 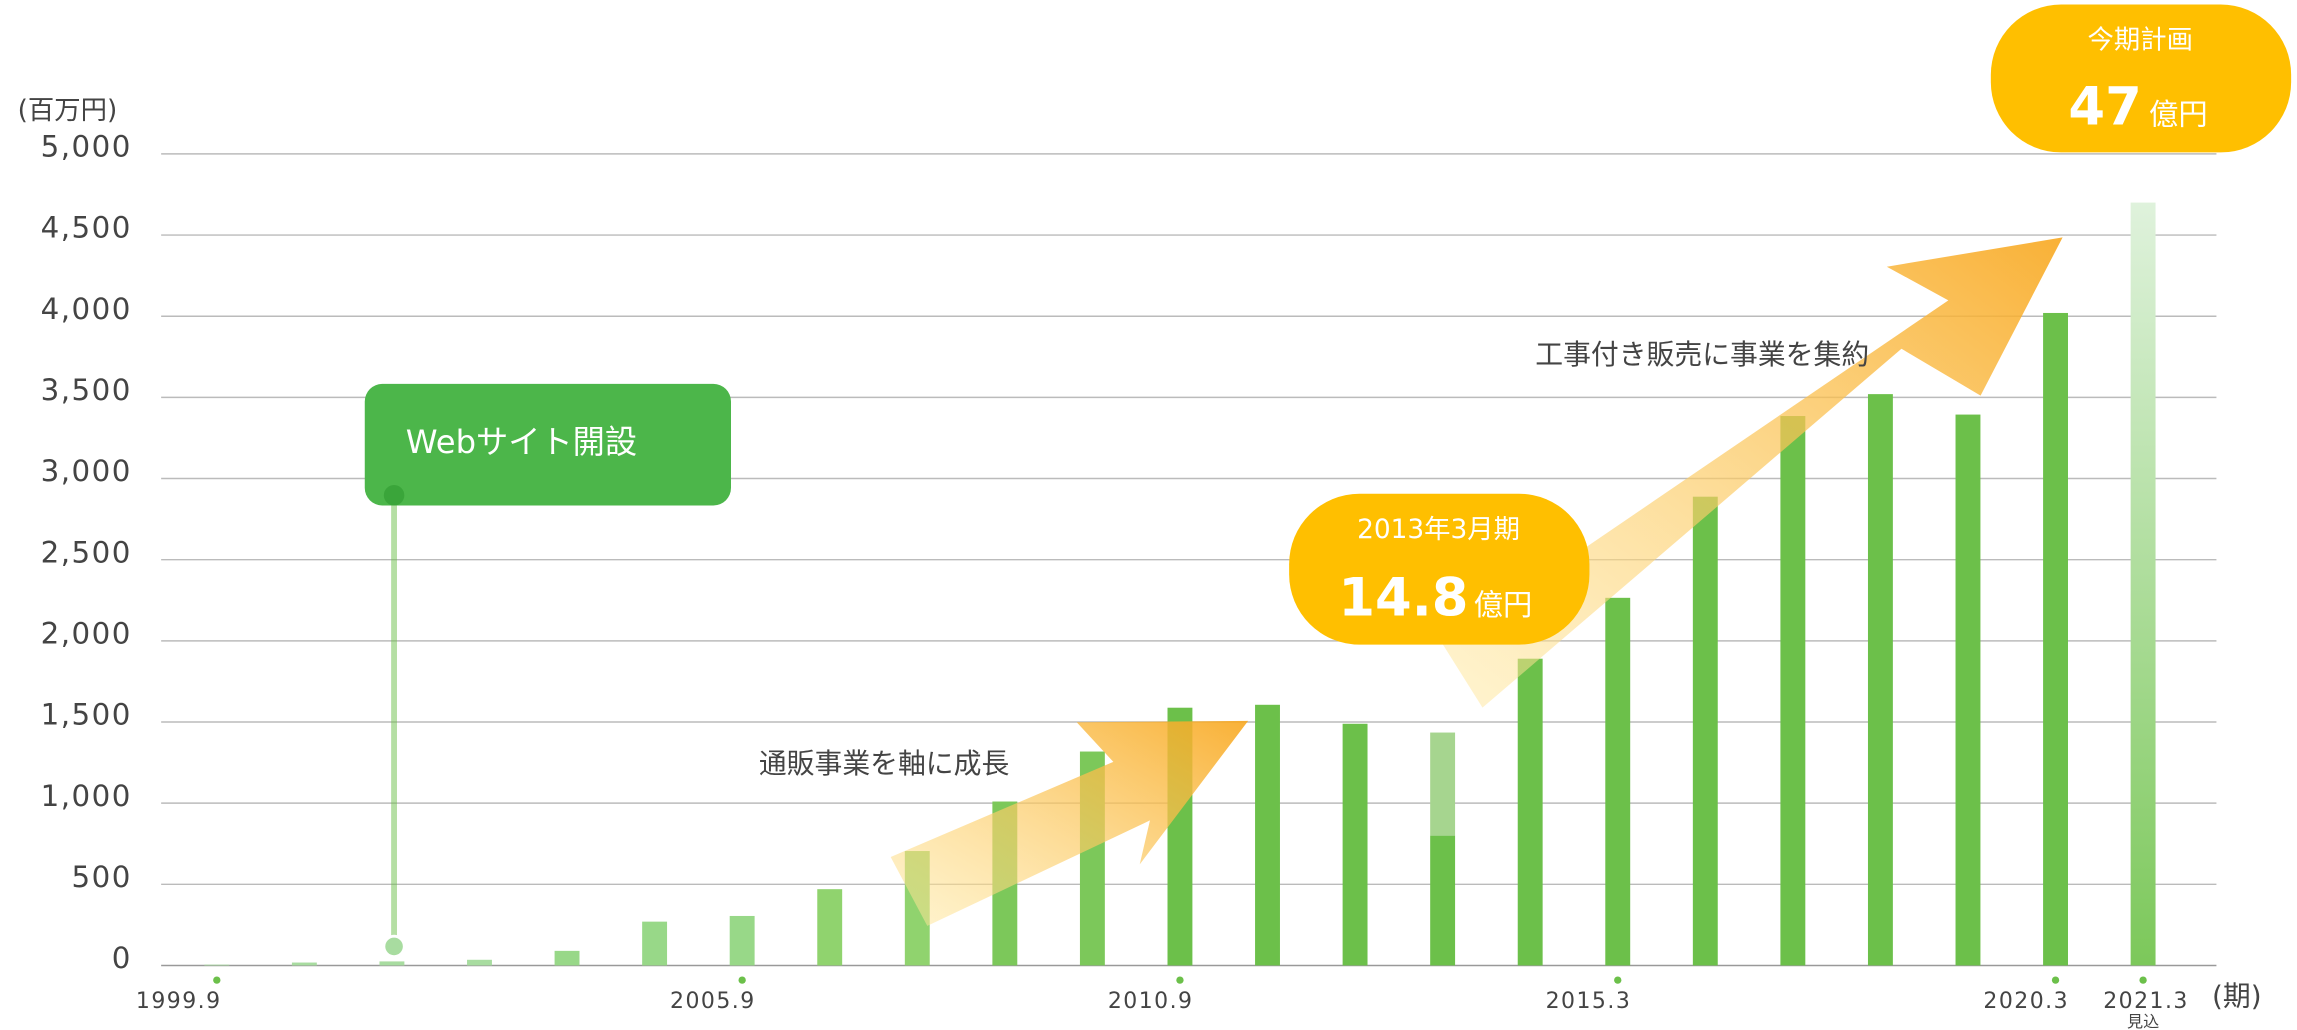 I want to click on web-box, so click(x=547, y=444).